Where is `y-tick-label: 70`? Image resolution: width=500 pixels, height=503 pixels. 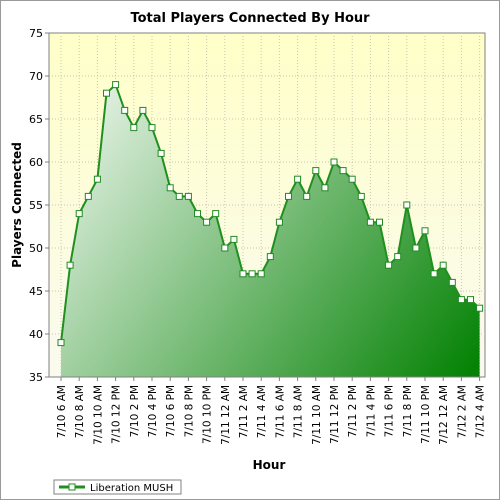
y-tick-label: 70 is located at coordinates (36, 76).